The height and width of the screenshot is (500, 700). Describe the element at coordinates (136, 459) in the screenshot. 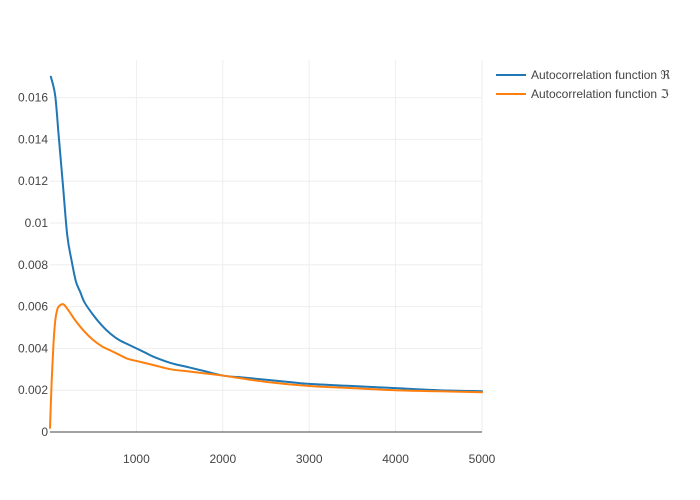

I see `x-tick-label: 1000` at that location.